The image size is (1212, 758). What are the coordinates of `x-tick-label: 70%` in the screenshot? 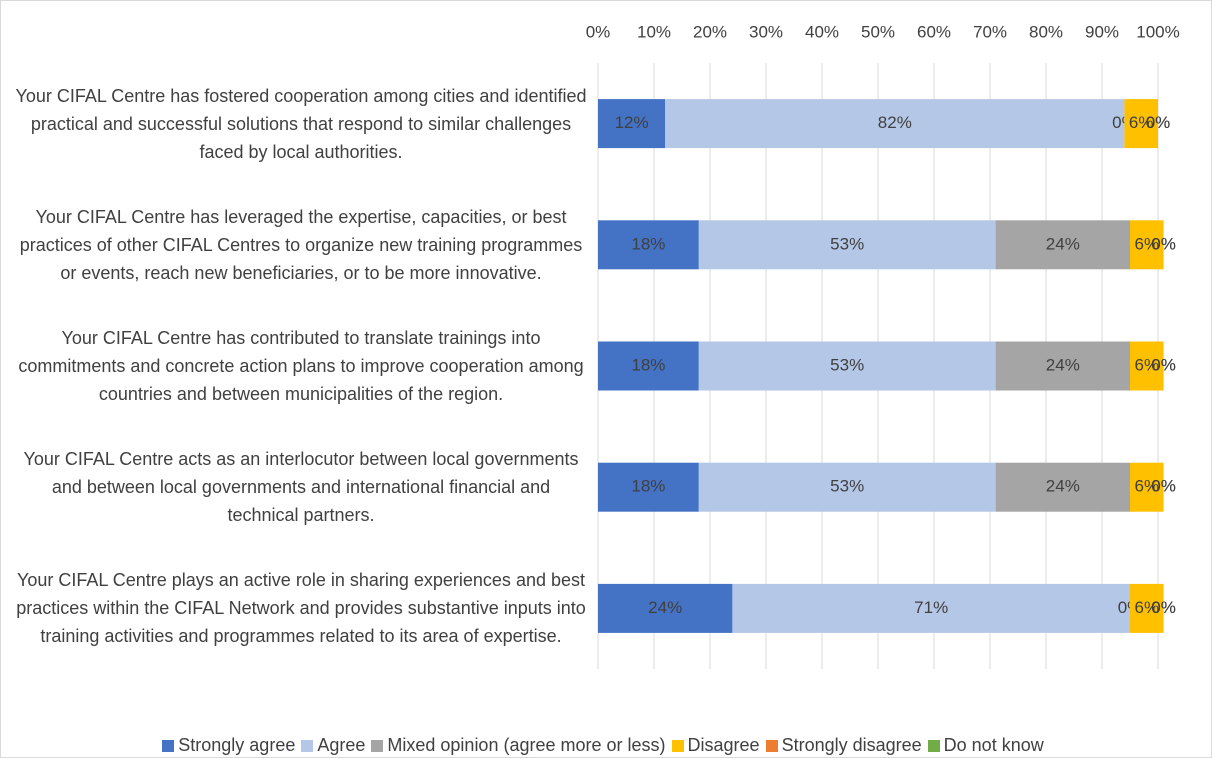 It's located at (990, 31).